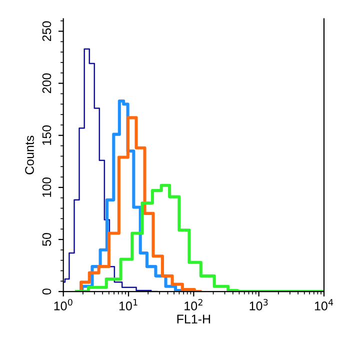 The height and width of the screenshot is (341, 362). I want to click on y-tick-label: 0, so click(47, 291).